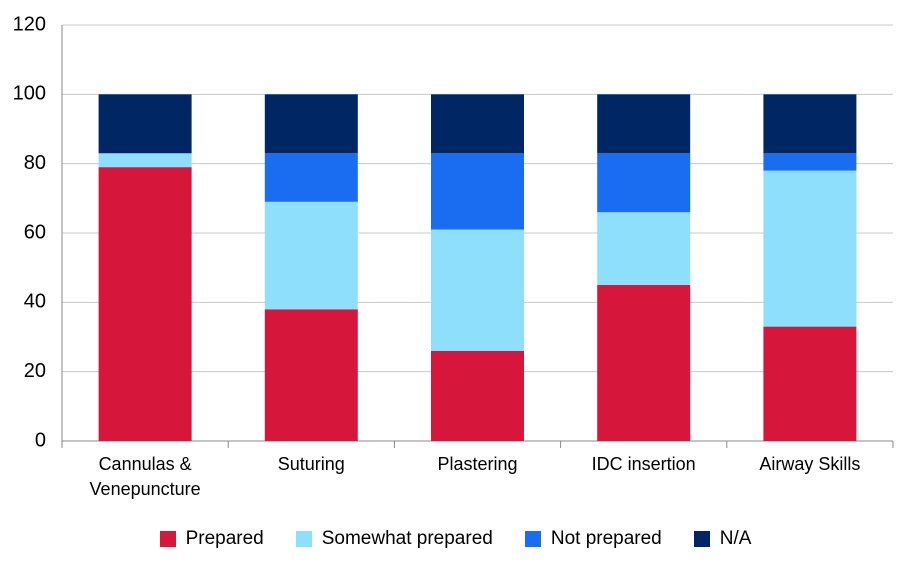  I want to click on x-tick-label: Suturing, so click(311, 464).